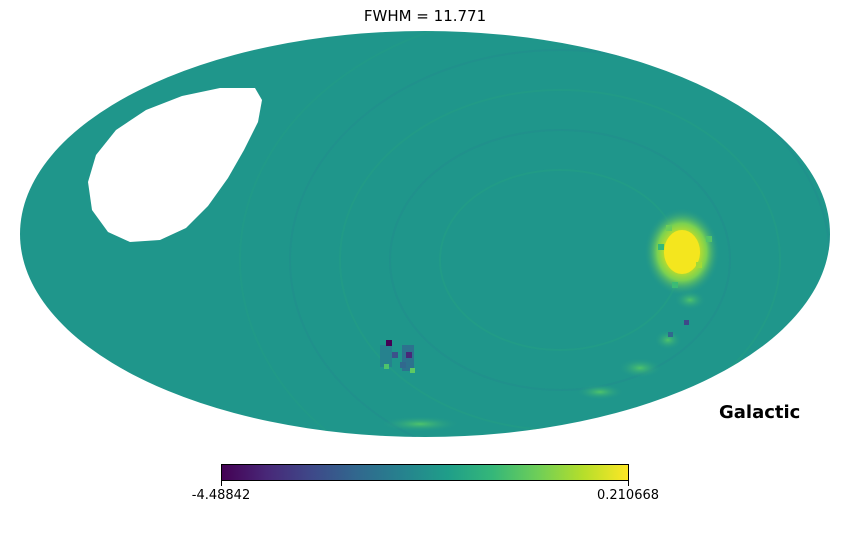 The width and height of the screenshot is (850, 540). Describe the element at coordinates (425, 472) in the screenshot. I see `colorbar` at that location.